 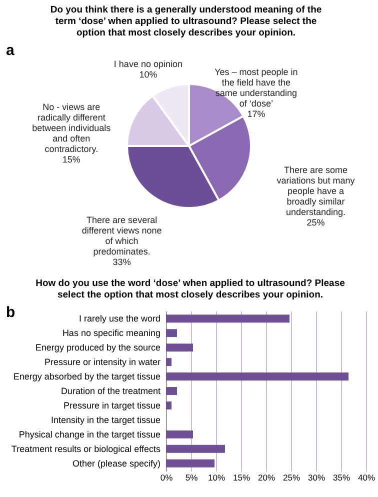 What do you see at coordinates (119, 319) in the screenshot?
I see `y-tick-label: I rarely use the word` at bounding box center [119, 319].